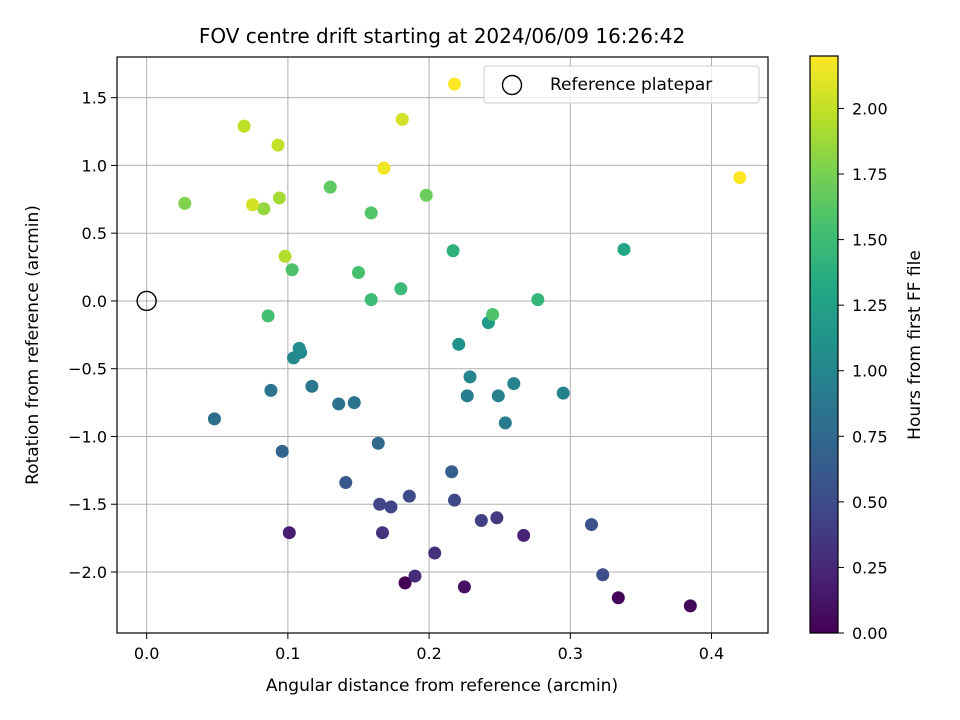 Image resolution: width=960 pixels, height=720 pixels. I want to click on y-tick-label: 0.5, so click(94, 233).